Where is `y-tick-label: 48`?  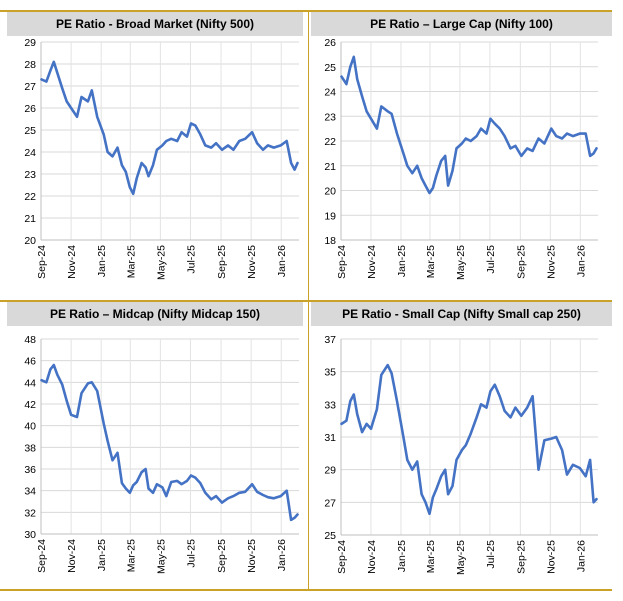 y-tick-label: 48 is located at coordinates (30, 340).